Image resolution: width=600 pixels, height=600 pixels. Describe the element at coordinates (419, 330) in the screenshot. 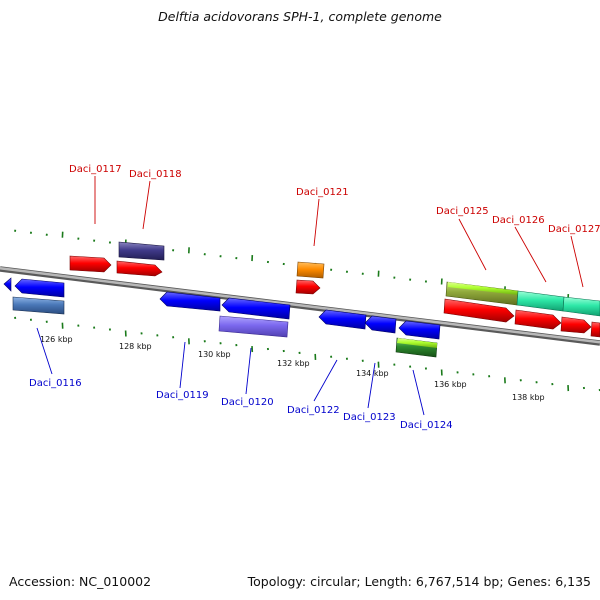

I see `gene-arrow-daci-0124-blue` at that location.